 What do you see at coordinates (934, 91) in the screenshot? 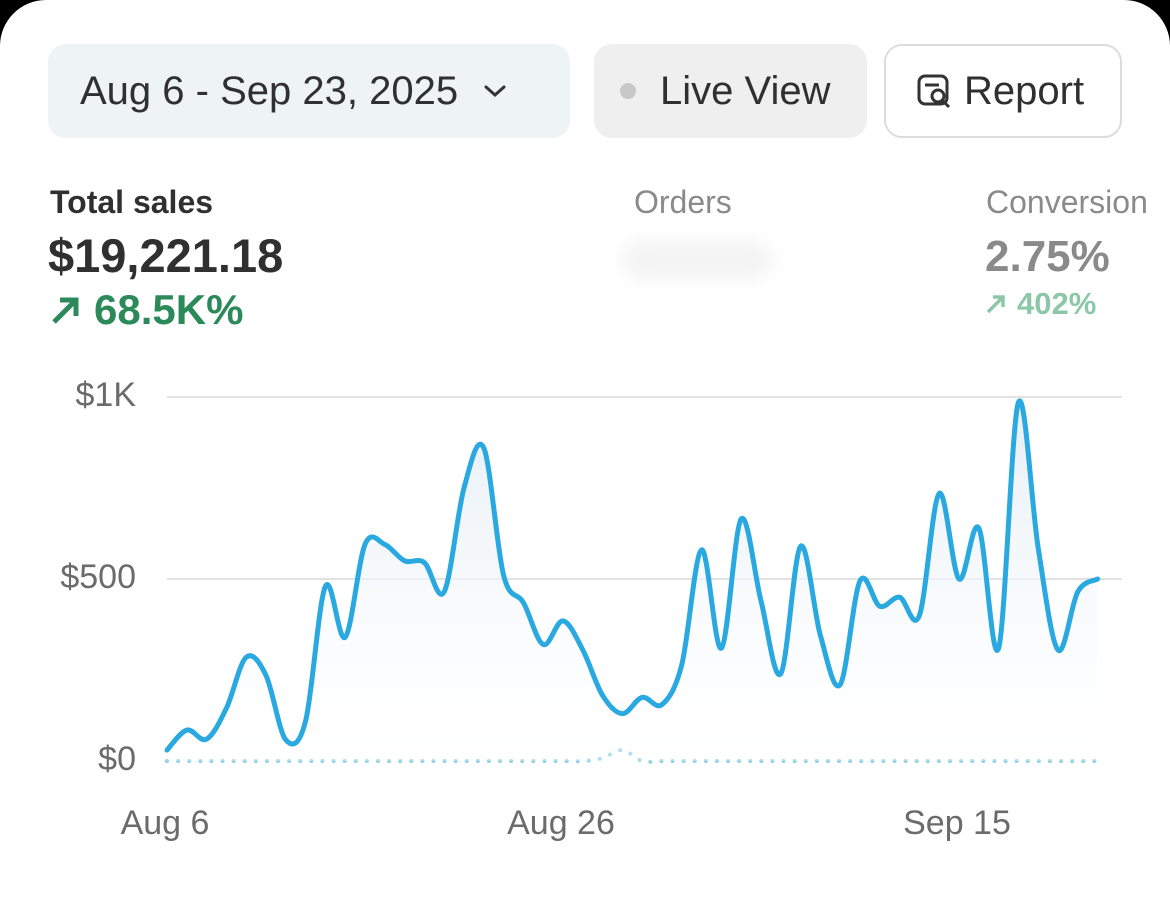
I see `report-icon` at bounding box center [934, 91].